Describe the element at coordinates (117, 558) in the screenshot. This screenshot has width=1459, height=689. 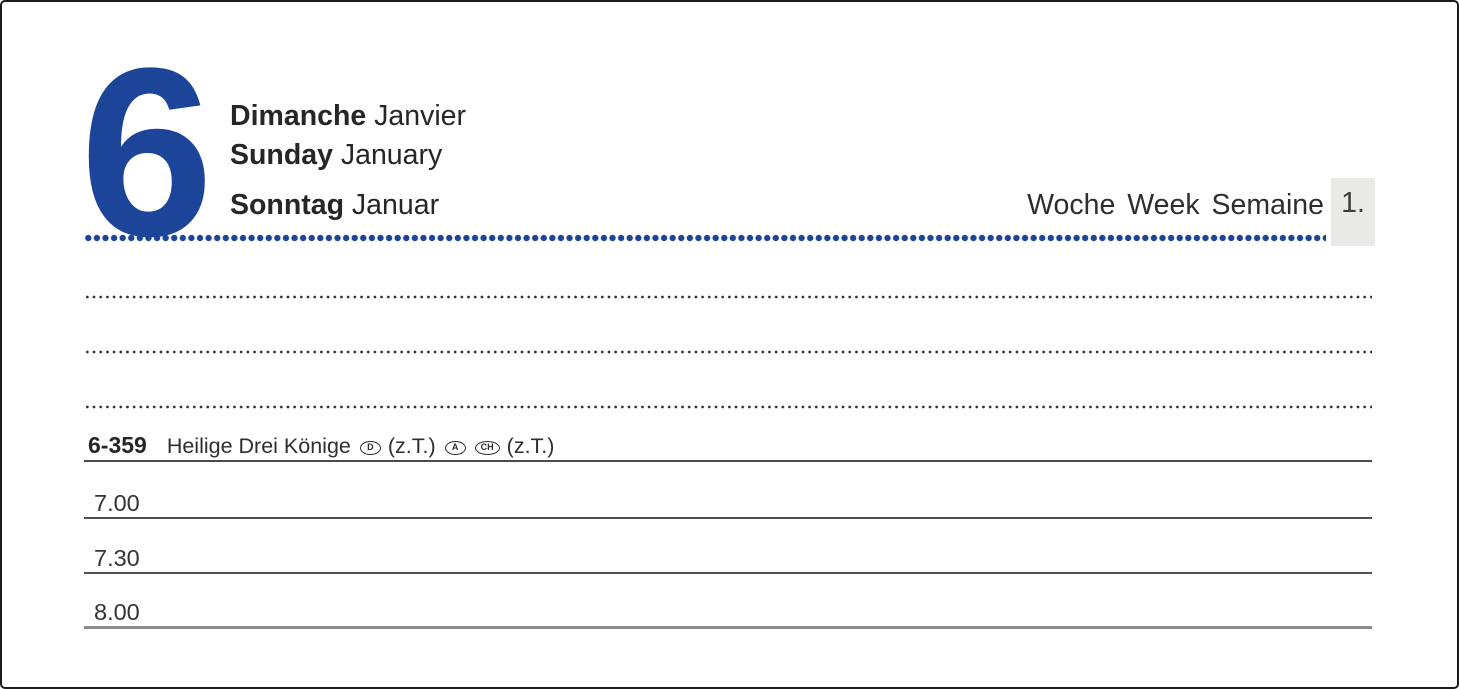
I see `time-label: 7.30` at that location.